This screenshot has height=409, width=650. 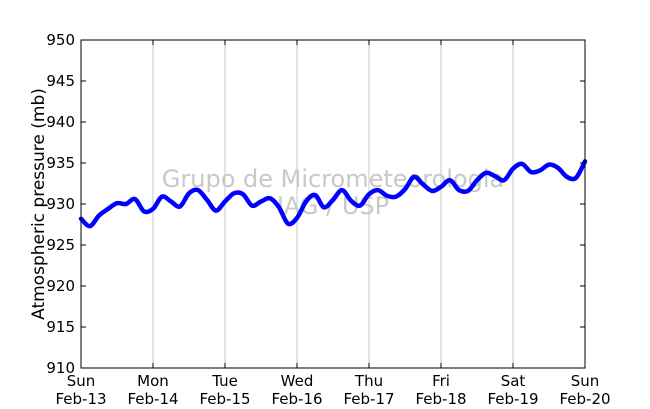 What do you see at coordinates (39, 204) in the screenshot?
I see `y-axis-title: Atmospheric pressure (mb)` at bounding box center [39, 204].